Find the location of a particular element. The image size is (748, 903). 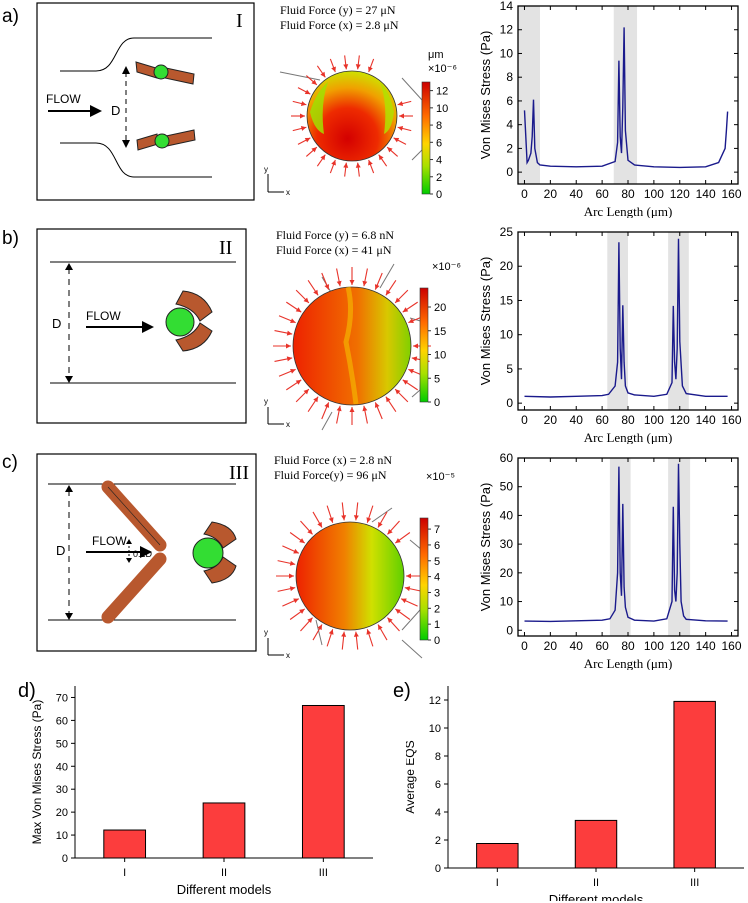

axis-glyph-c: y x is located at coordinates (277, 644).